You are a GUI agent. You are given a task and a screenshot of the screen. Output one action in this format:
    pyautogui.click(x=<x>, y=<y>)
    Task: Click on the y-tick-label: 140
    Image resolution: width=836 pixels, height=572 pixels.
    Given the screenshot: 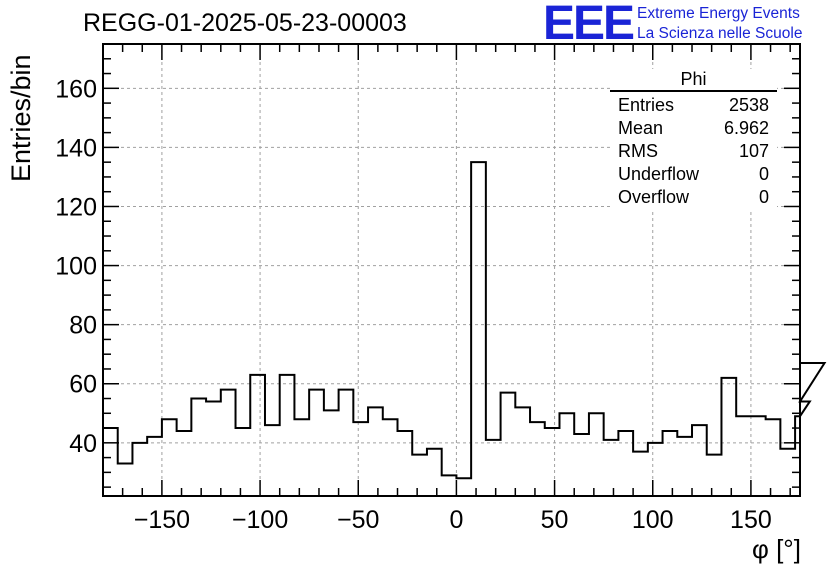 What is the action you would take?
    pyautogui.click(x=76, y=148)
    